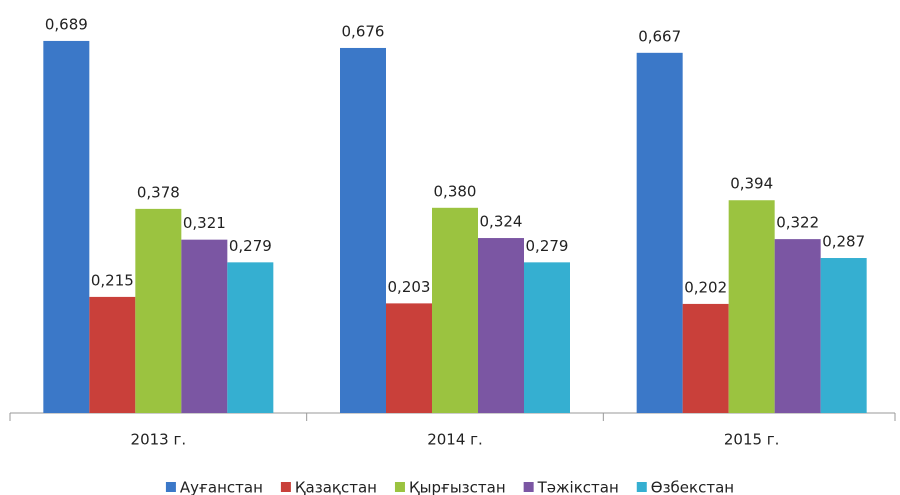 This screenshot has height=495, width=900. I want to click on data-label: 0,287, so click(843, 242).